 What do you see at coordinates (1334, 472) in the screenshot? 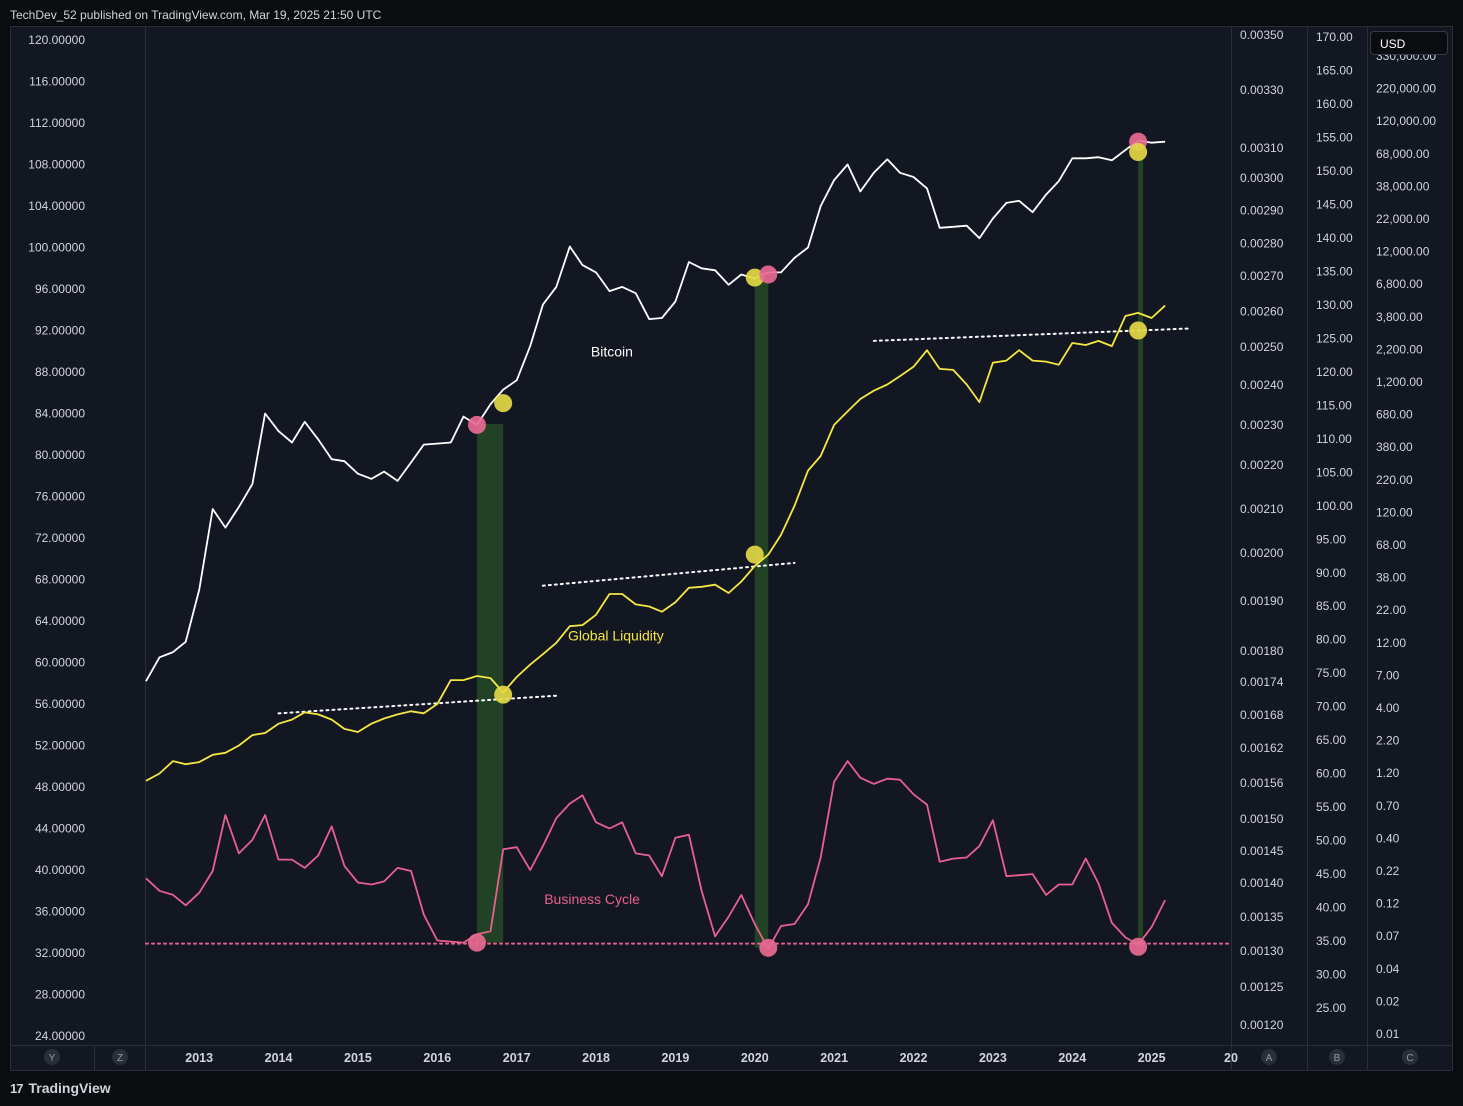
I see `b-tick-label: 105.00` at bounding box center [1334, 472].